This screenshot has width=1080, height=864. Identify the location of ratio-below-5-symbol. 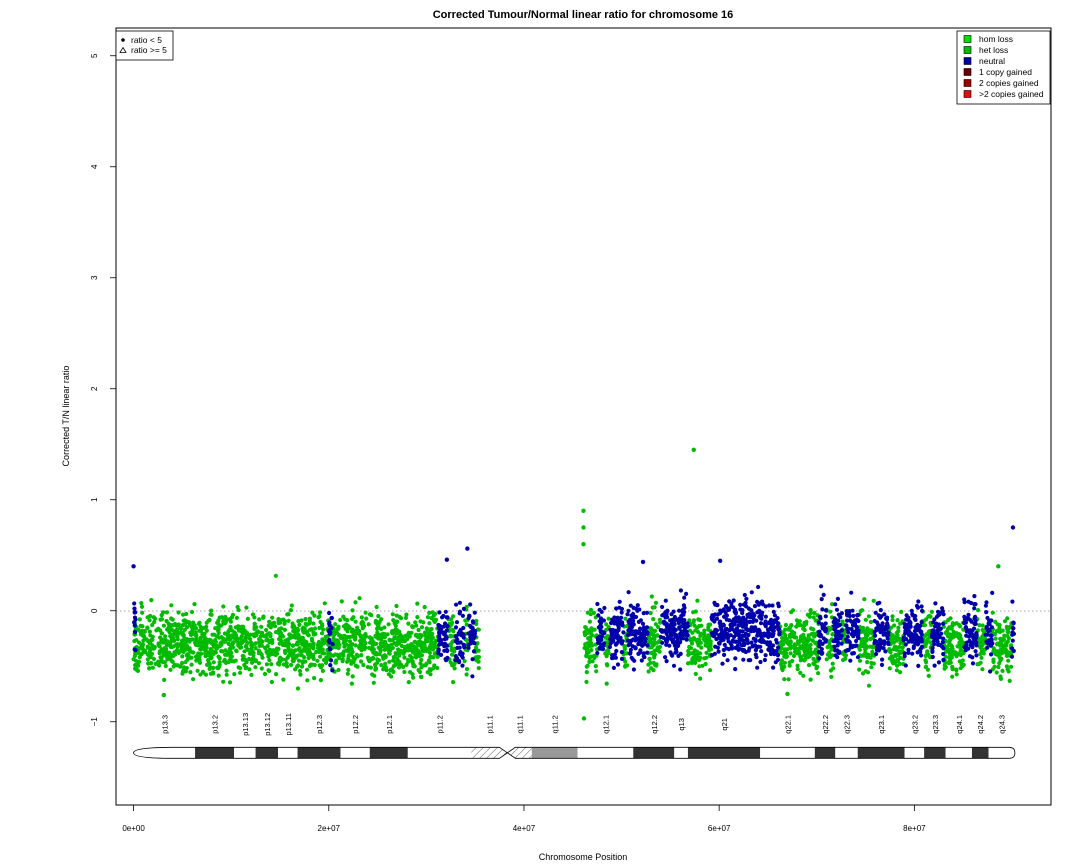
(123, 40).